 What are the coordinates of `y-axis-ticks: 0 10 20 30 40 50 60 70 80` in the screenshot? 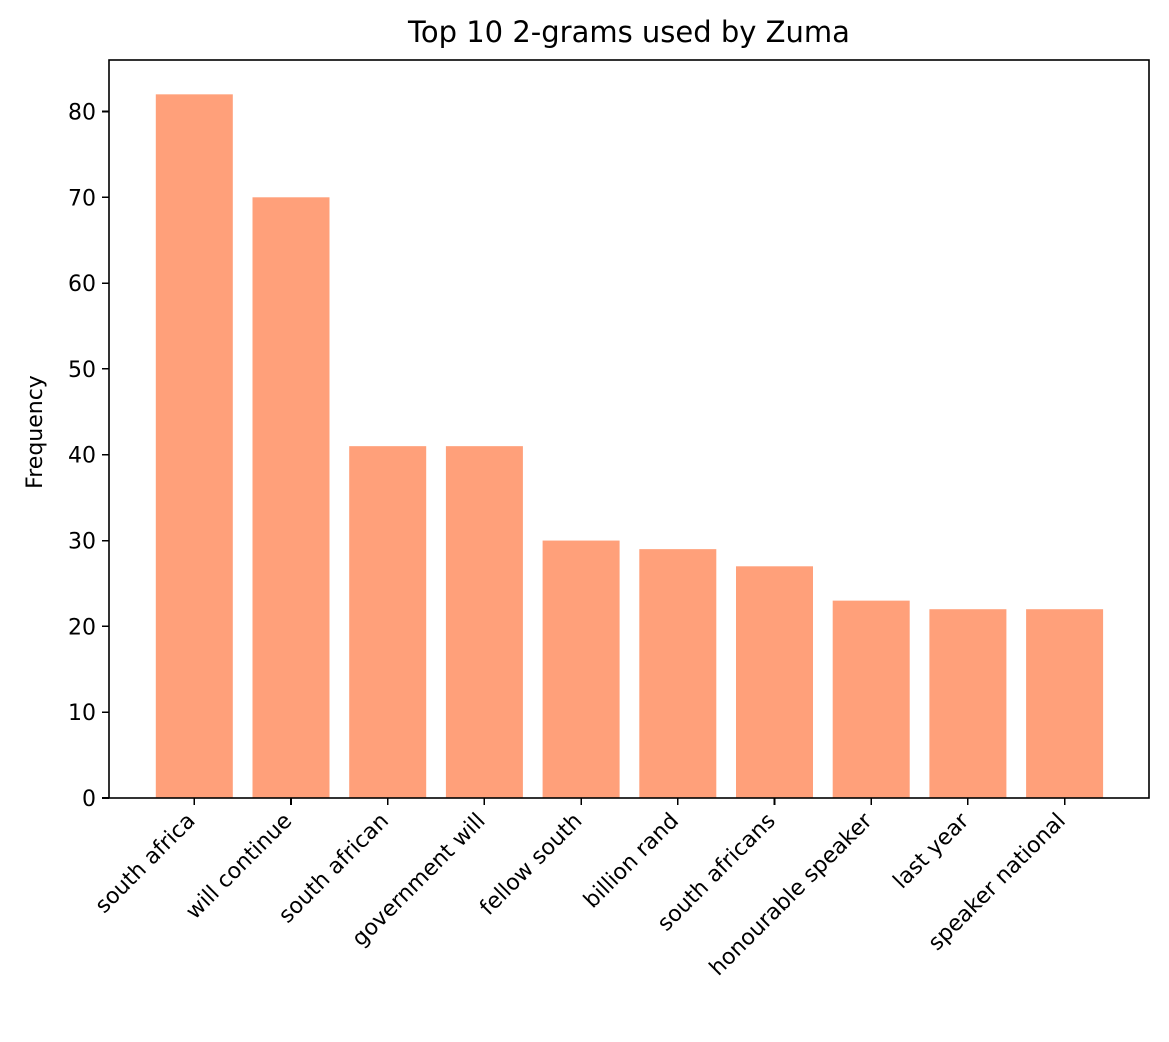 It's located at (88, 456).